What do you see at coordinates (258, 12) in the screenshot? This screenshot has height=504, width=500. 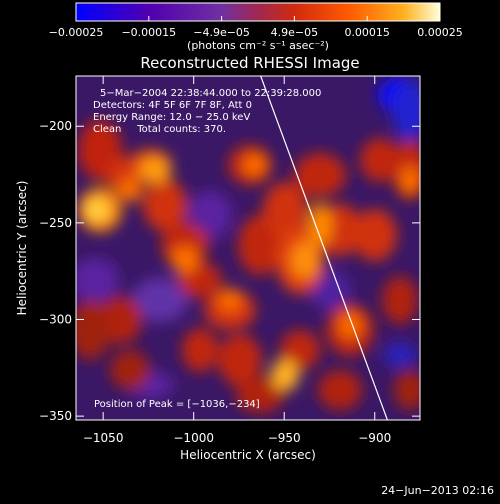 I see `colorbar` at bounding box center [258, 12].